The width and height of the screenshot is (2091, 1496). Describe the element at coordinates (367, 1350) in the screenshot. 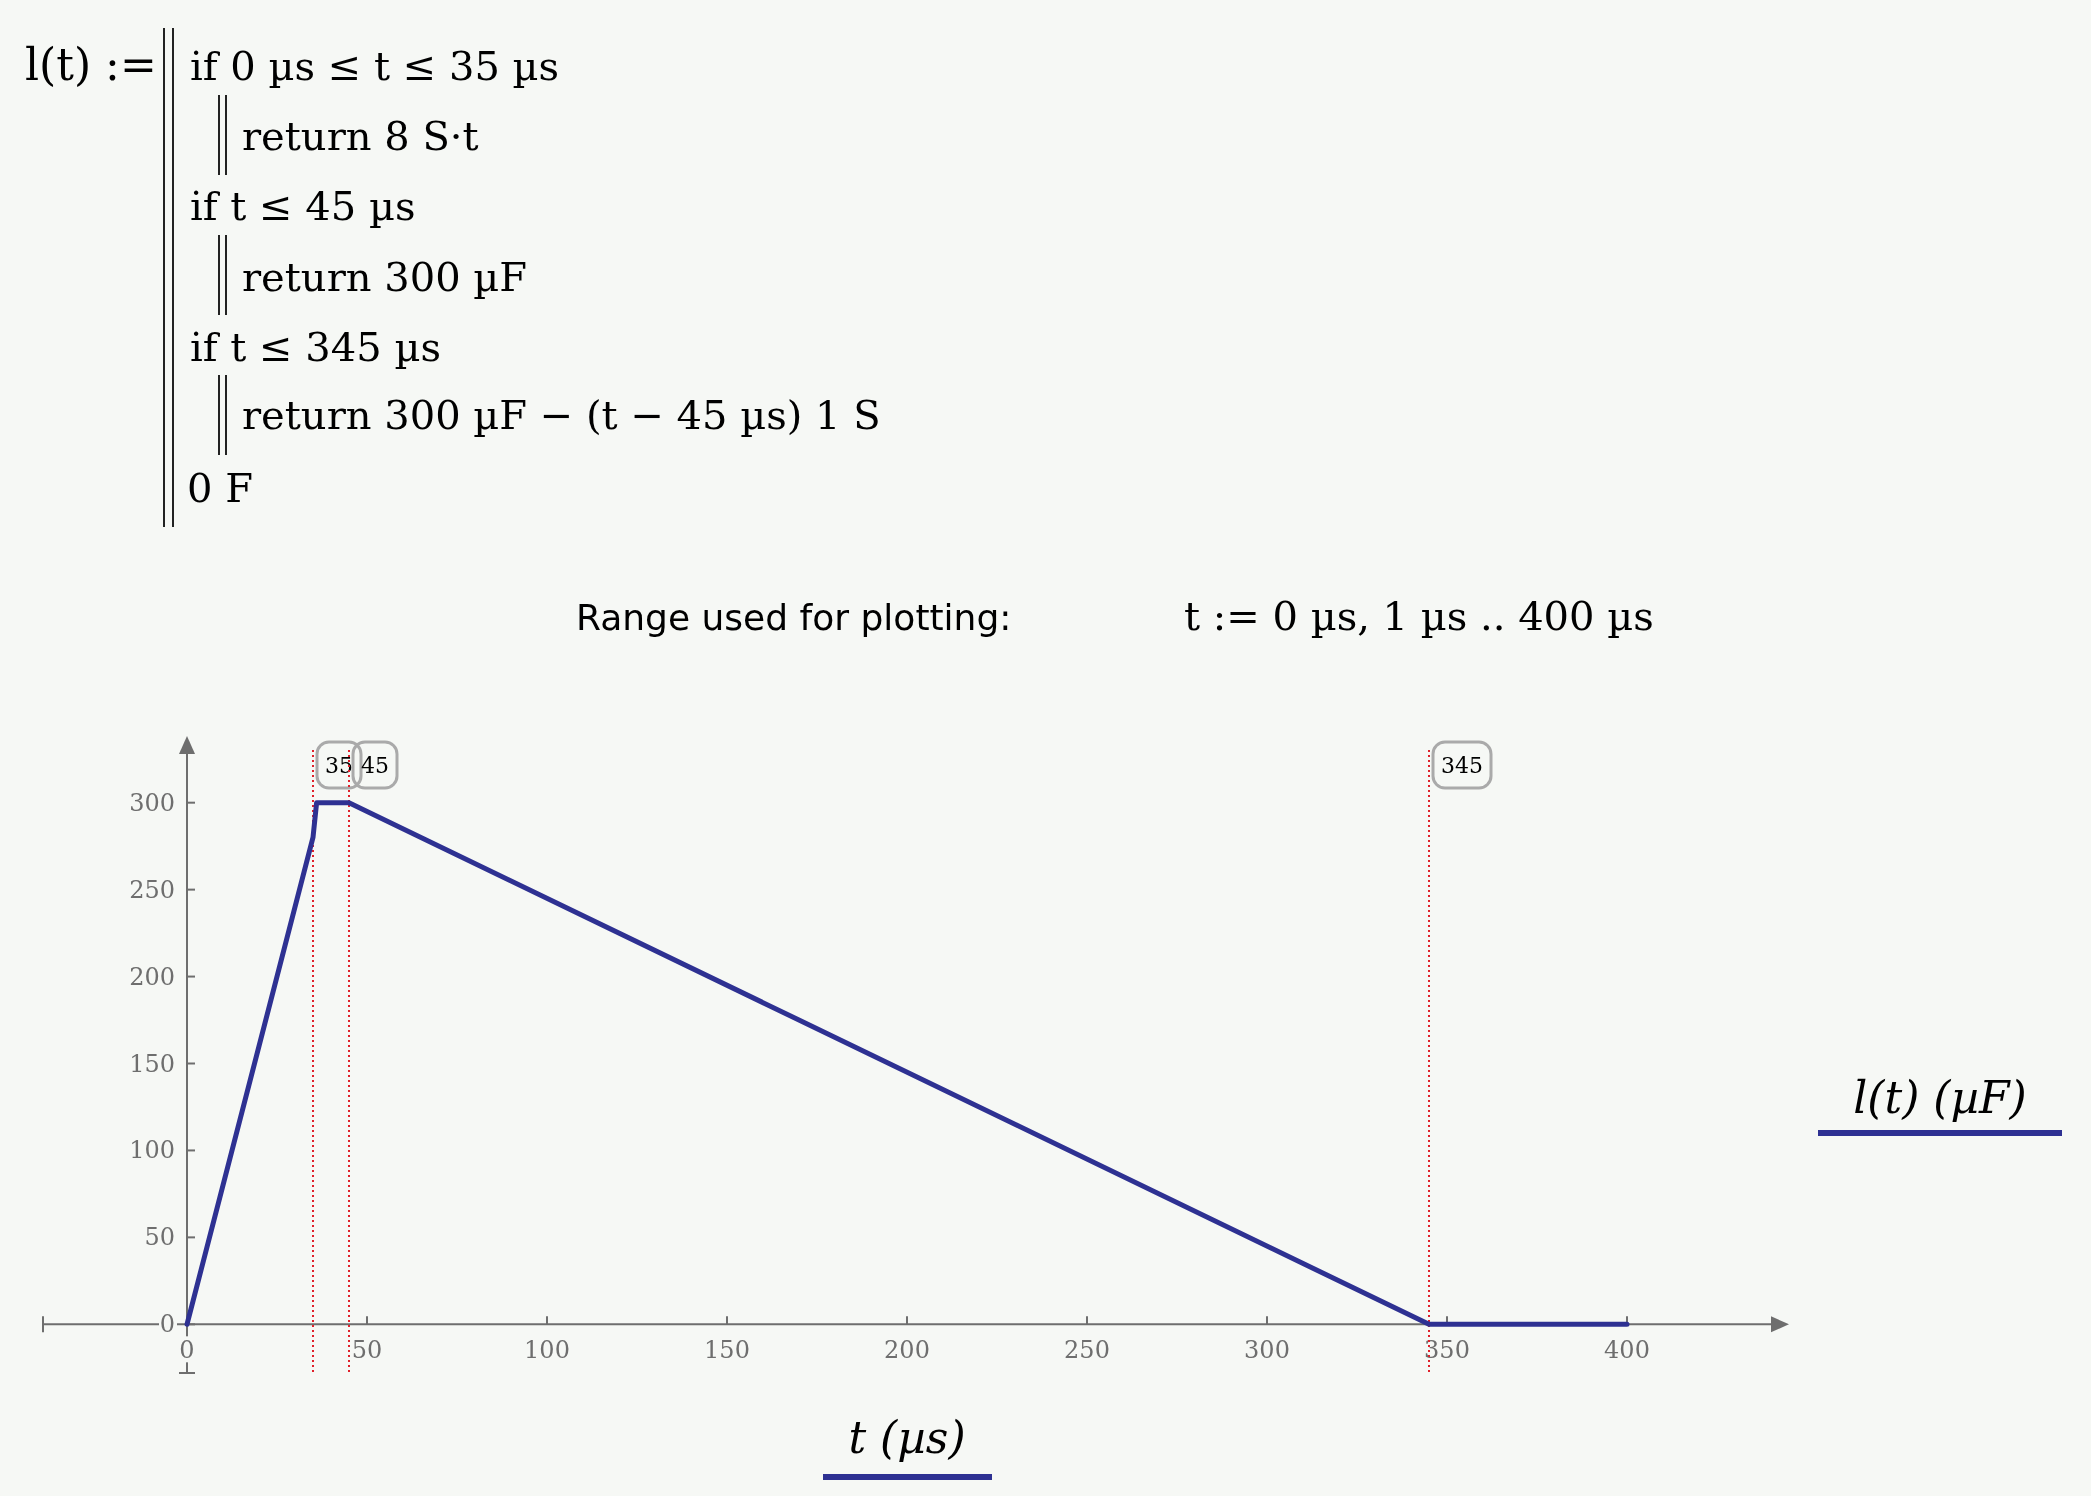

I see `x-tick-label: 50` at that location.